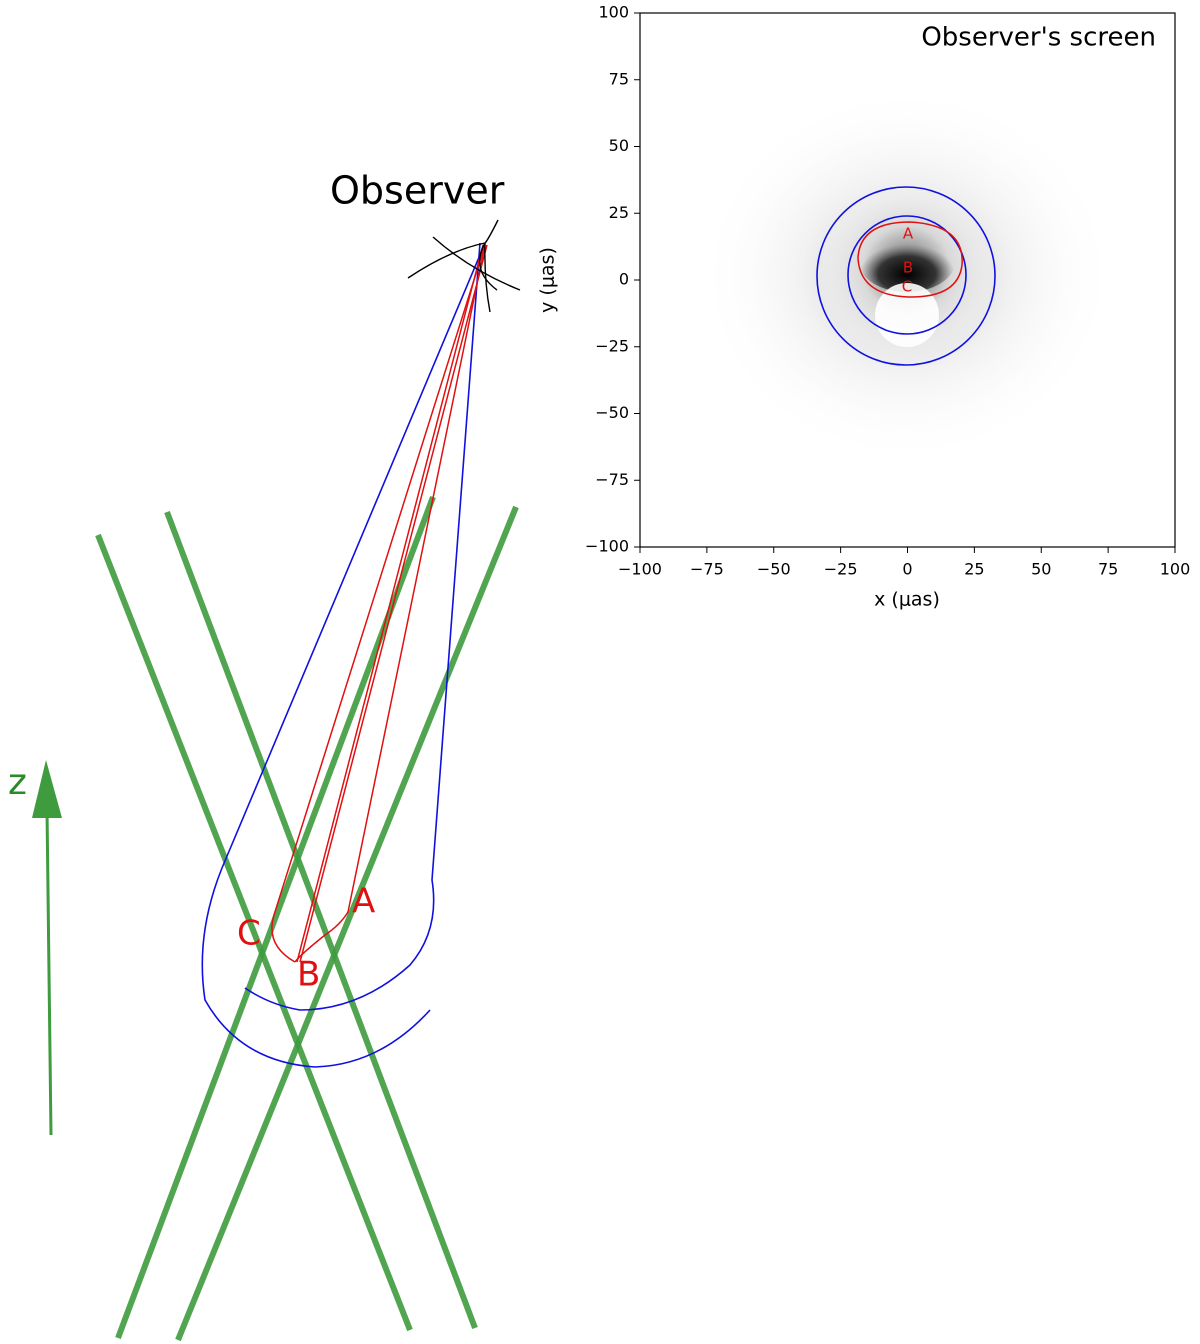  I want to click on ray-label: B, so click(308, 975).